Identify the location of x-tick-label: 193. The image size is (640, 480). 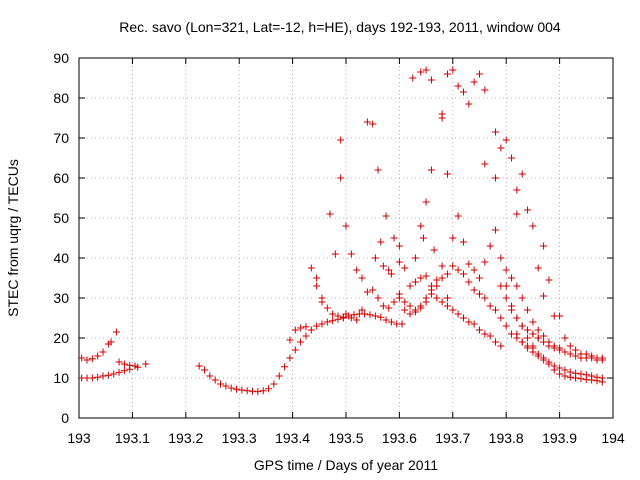
(79, 438).